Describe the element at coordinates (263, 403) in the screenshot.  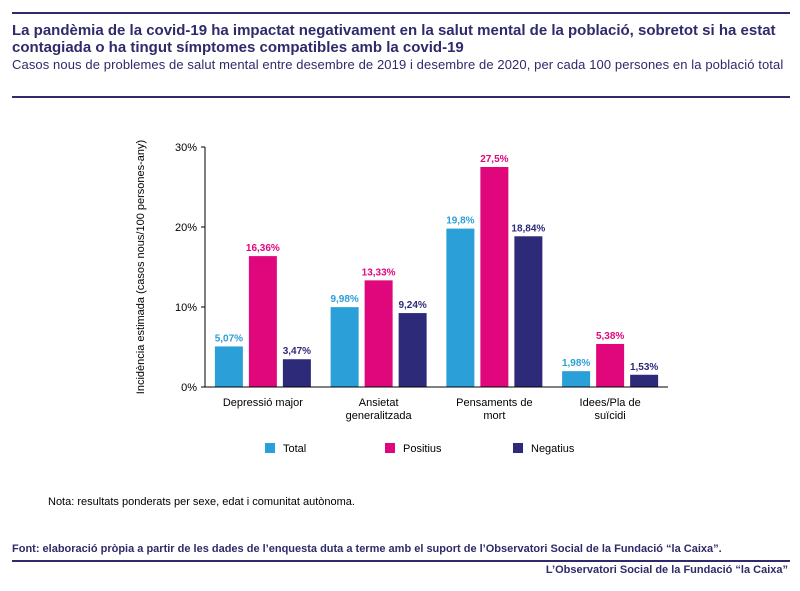
I see `x-category-label: Depressió major` at that location.